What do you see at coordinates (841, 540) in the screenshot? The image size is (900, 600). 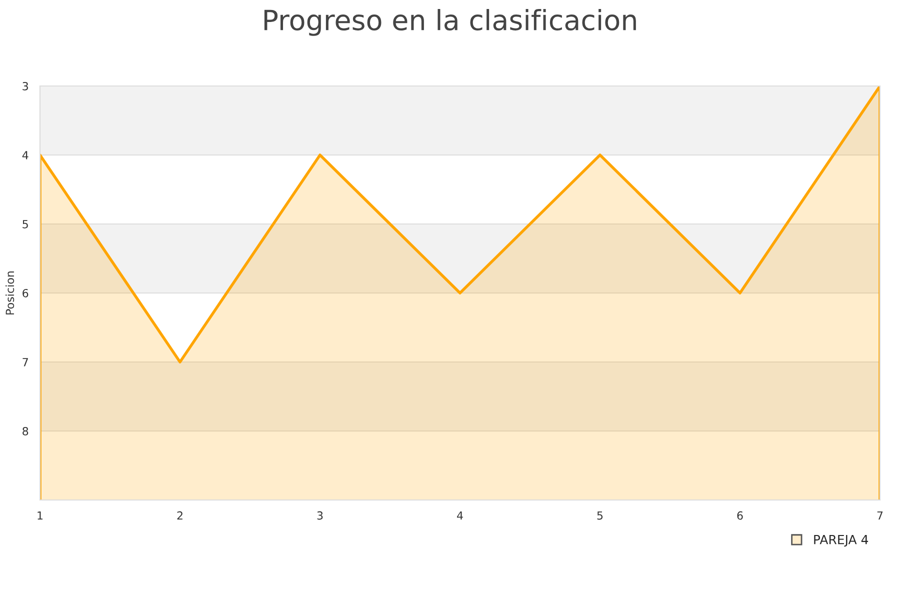 I see `legend-label: PAREJA 4` at bounding box center [841, 540].